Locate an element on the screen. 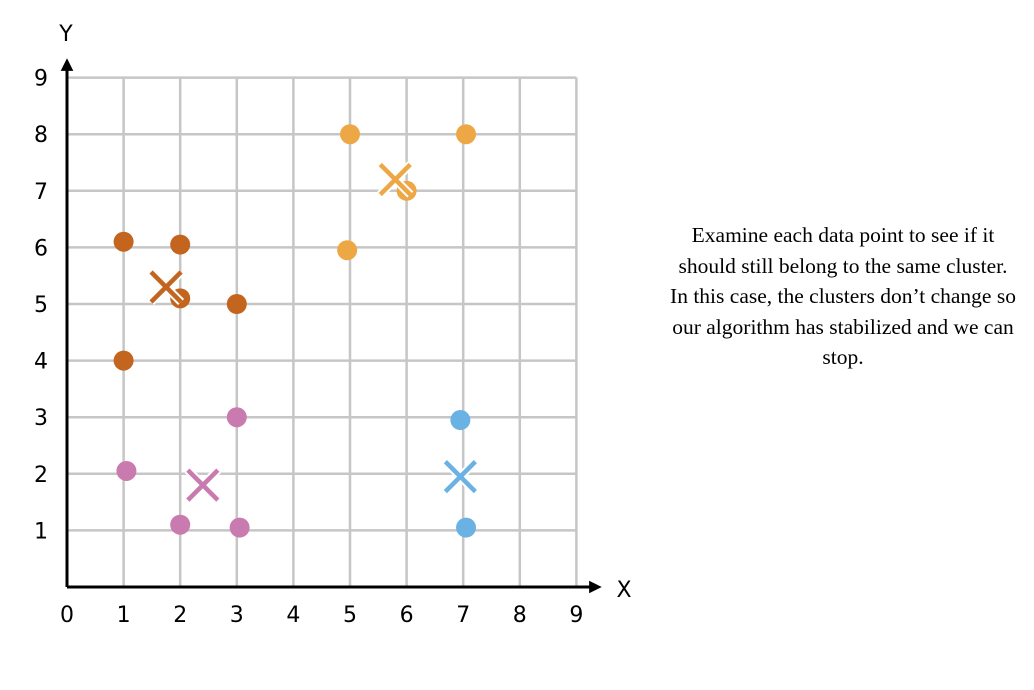  x-tick-label: 7 is located at coordinates (463, 615).